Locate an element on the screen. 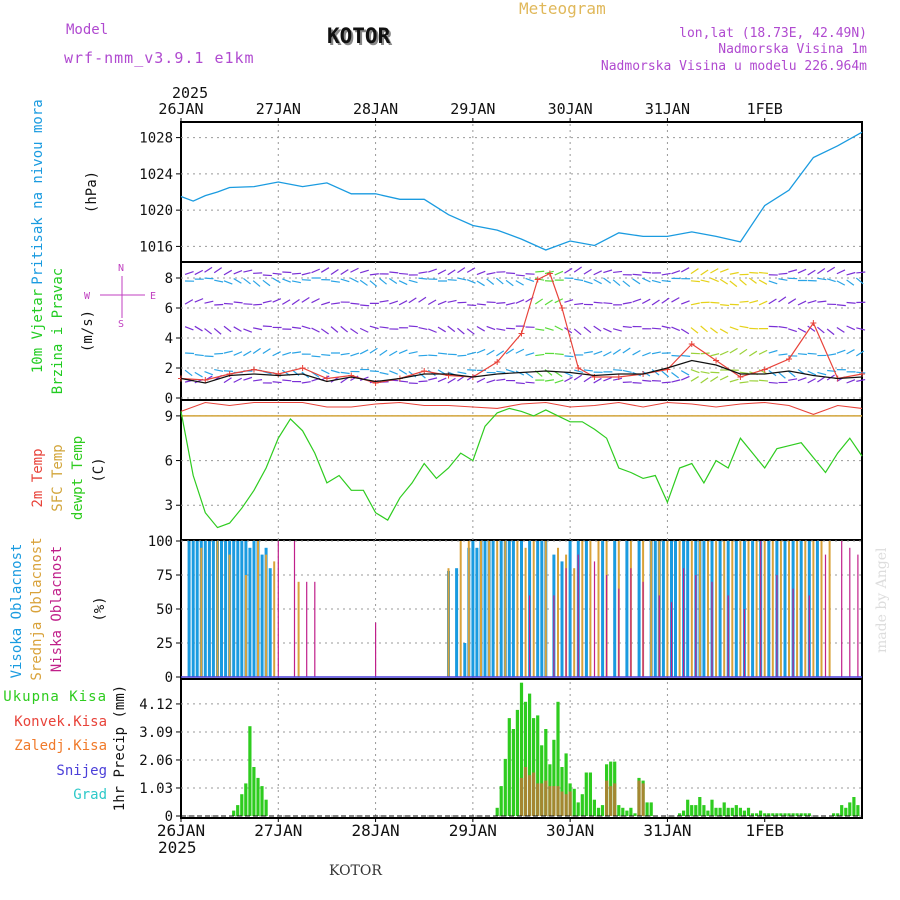  y-tick-label: 3.09 is located at coordinates (156, 733).